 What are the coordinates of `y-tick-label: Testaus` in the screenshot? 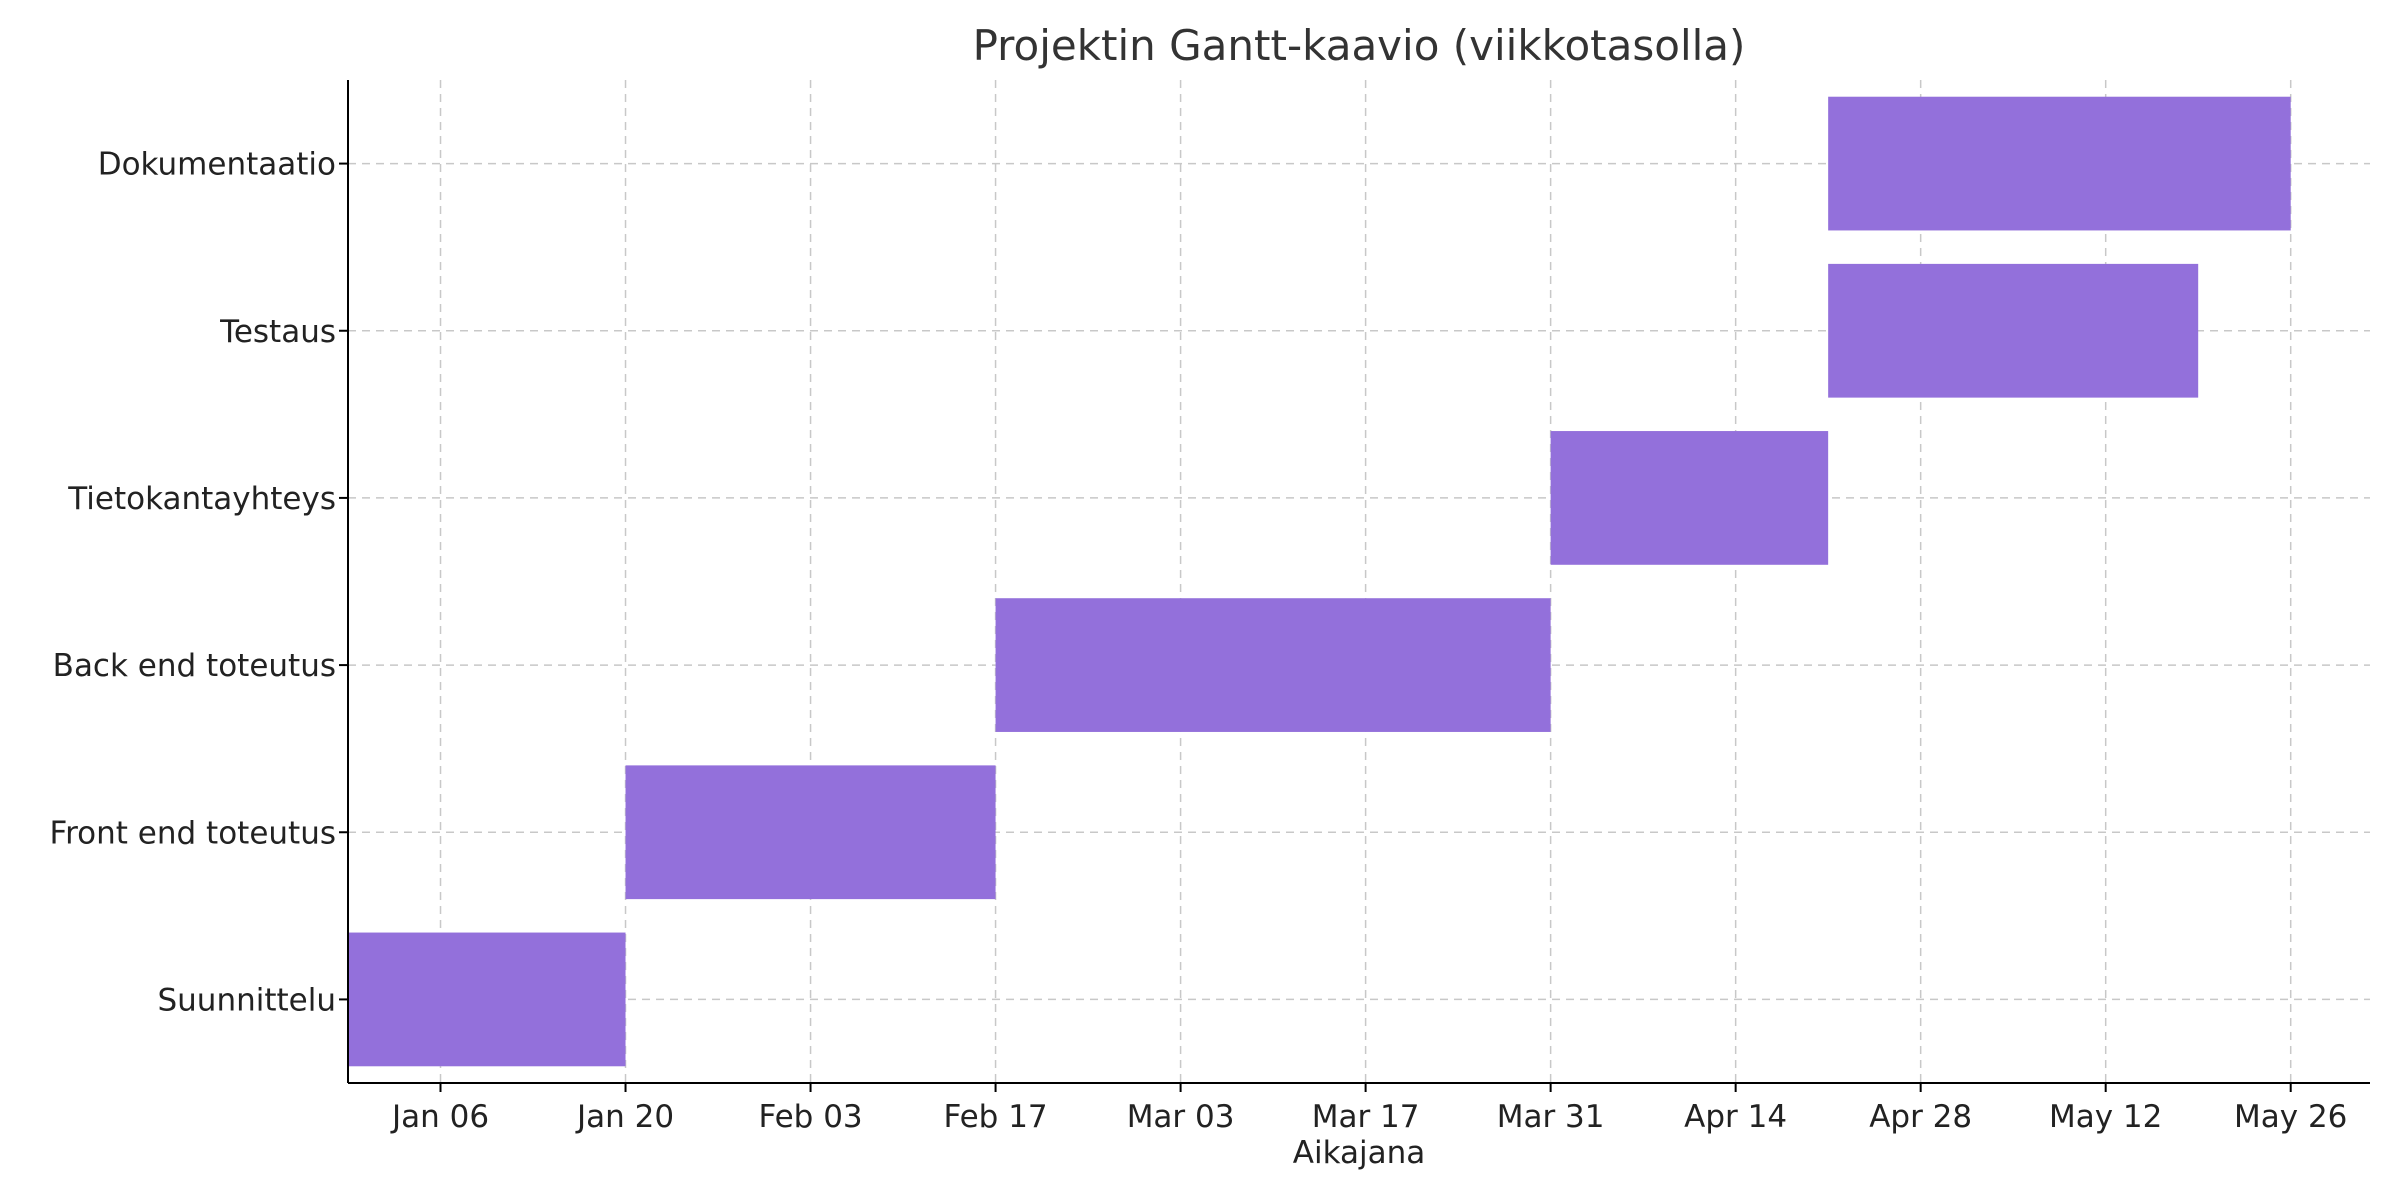 It's located at (277, 332).